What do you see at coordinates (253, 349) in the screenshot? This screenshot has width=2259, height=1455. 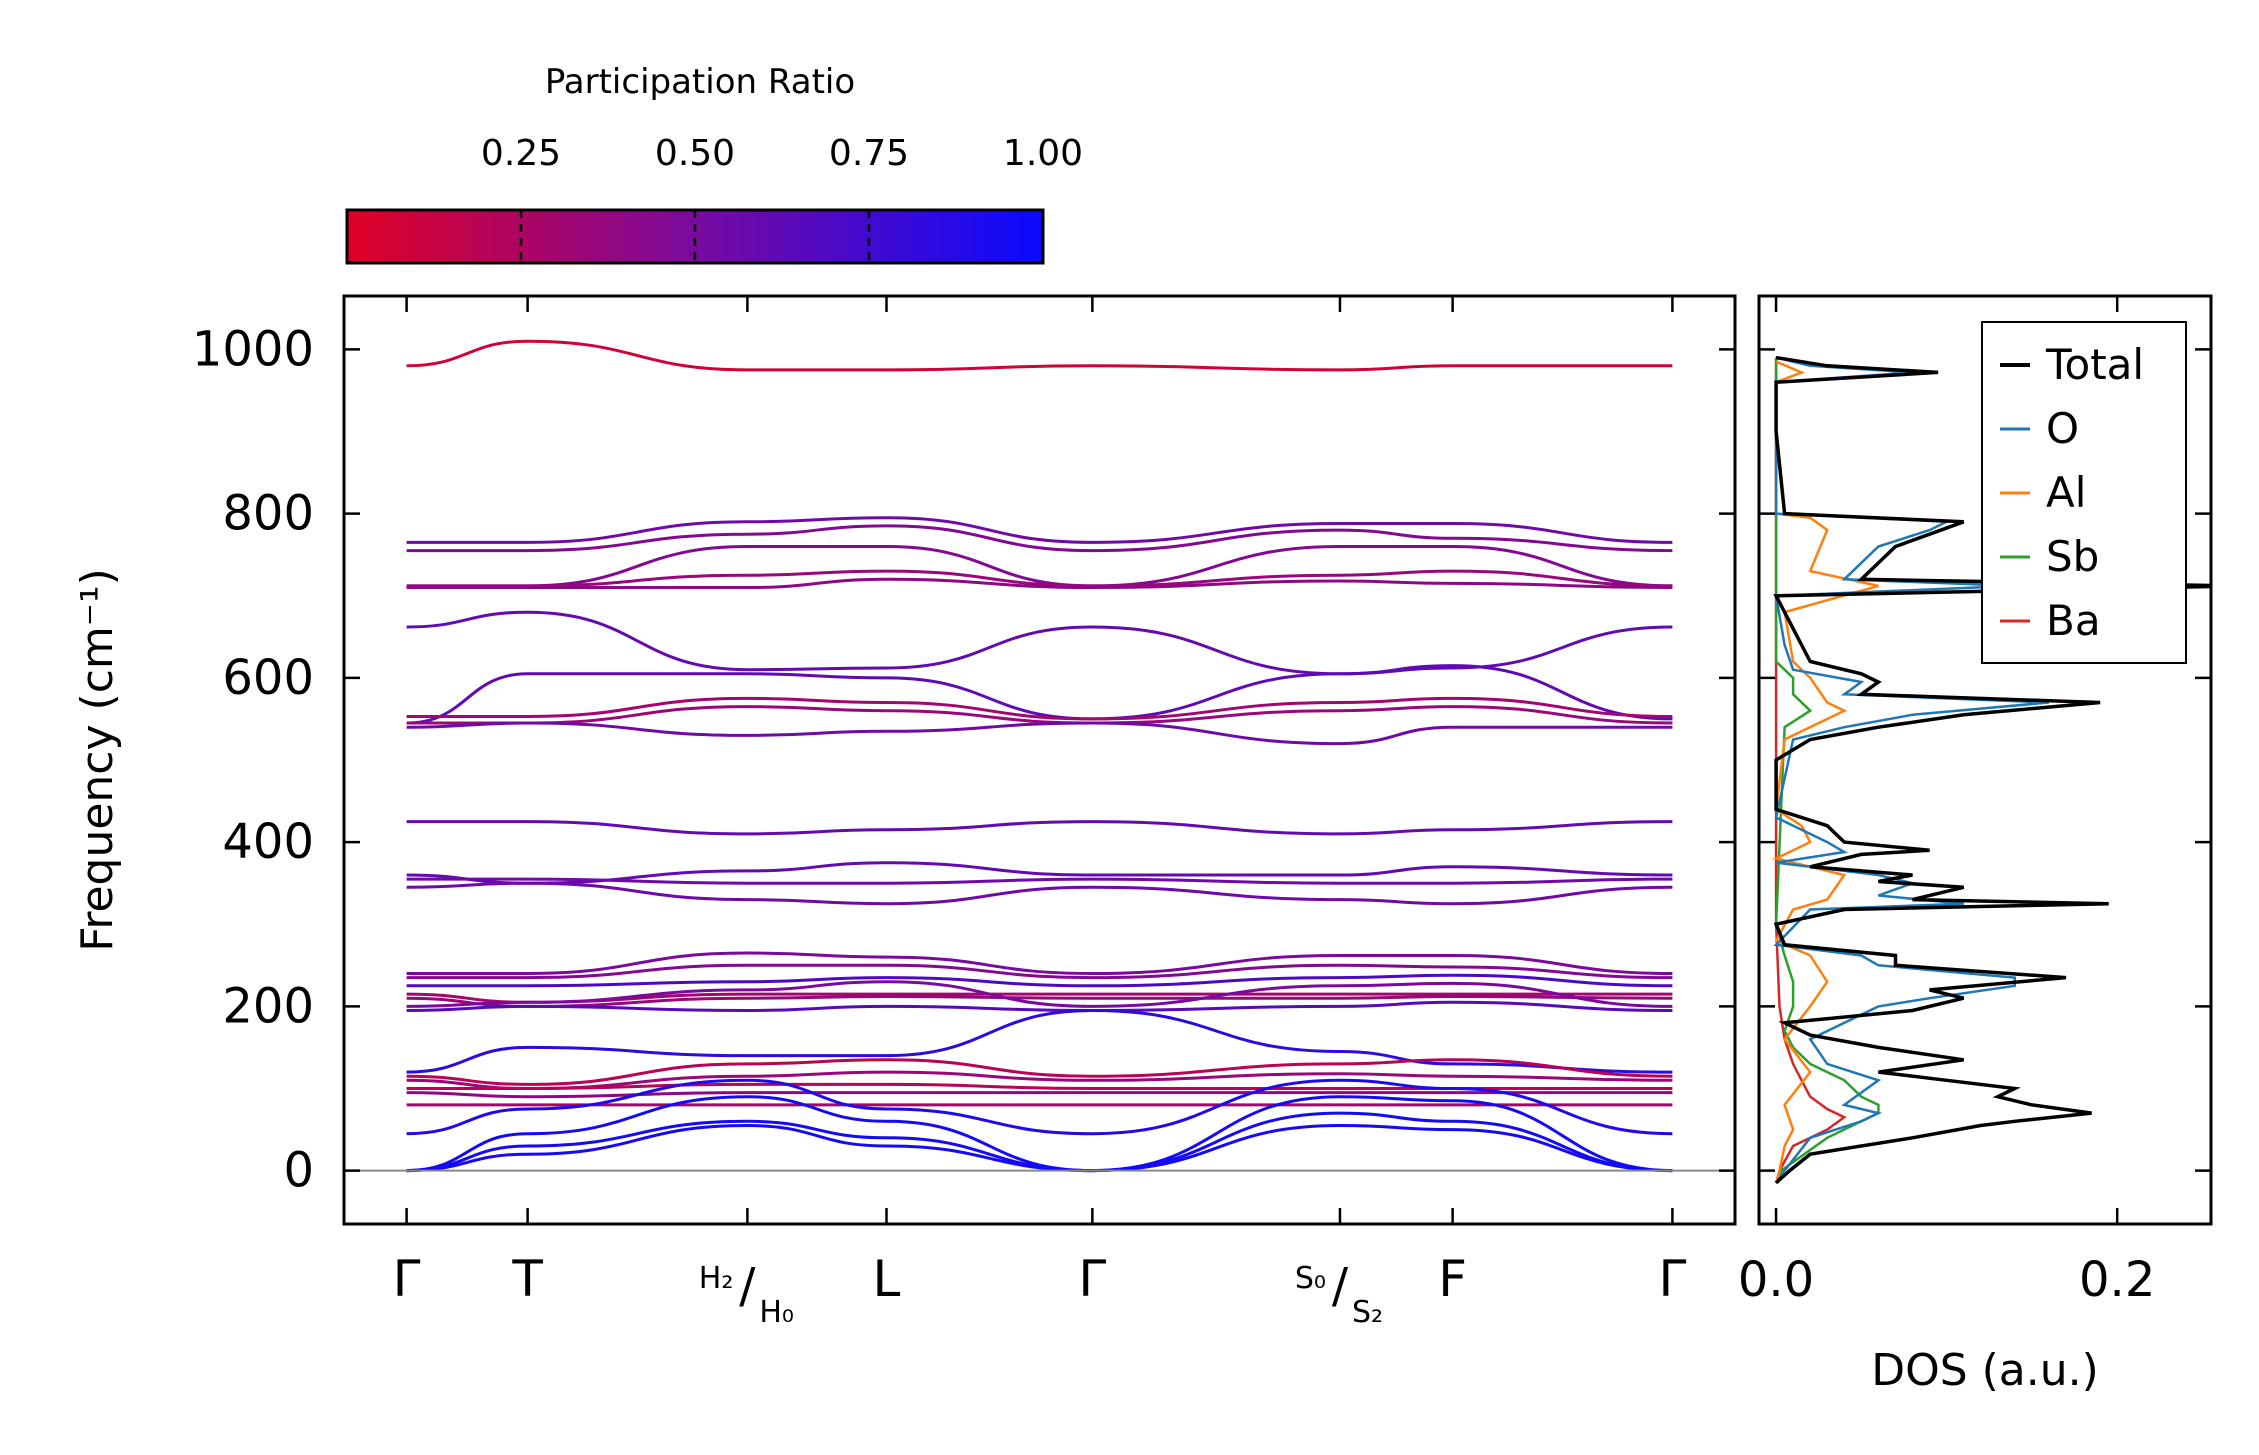 I see `band-y-tick-label: 1000` at bounding box center [253, 349].